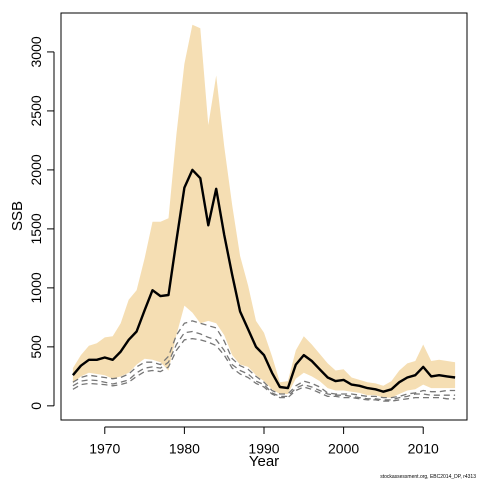 This screenshot has height=480, width=480. What do you see at coordinates (104, 448) in the screenshot?
I see `x-tick-label: 1970` at bounding box center [104, 448].